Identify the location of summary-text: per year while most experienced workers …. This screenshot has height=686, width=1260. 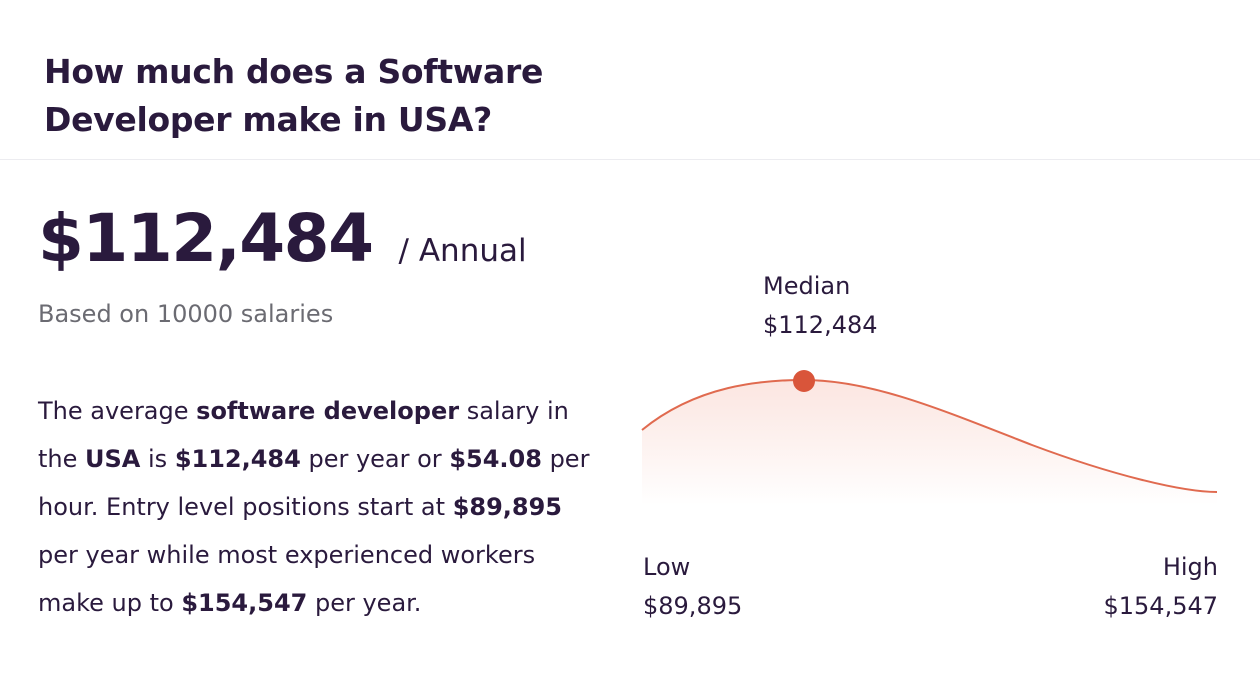
(287, 579).